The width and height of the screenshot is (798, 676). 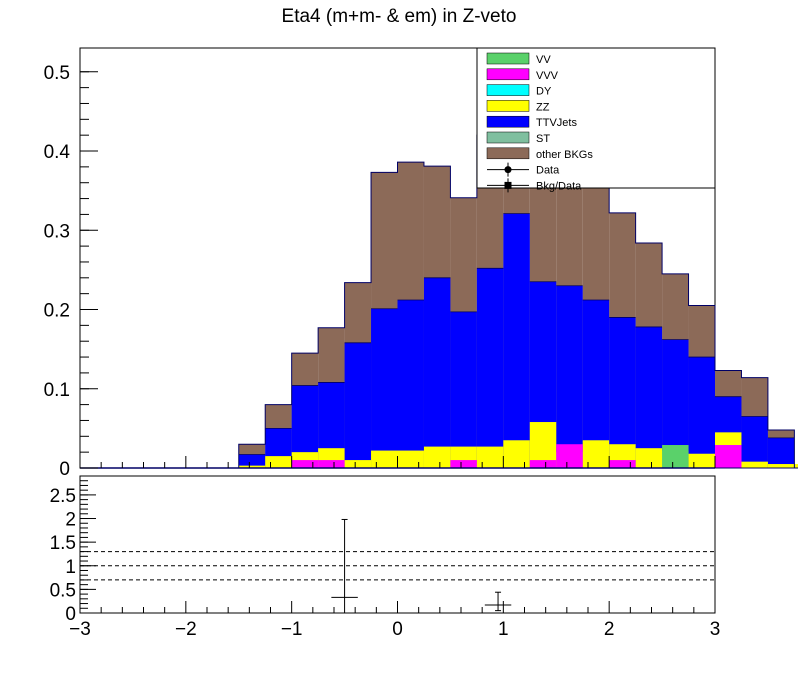 I want to click on x-tick-label: −2, so click(x=186, y=629).